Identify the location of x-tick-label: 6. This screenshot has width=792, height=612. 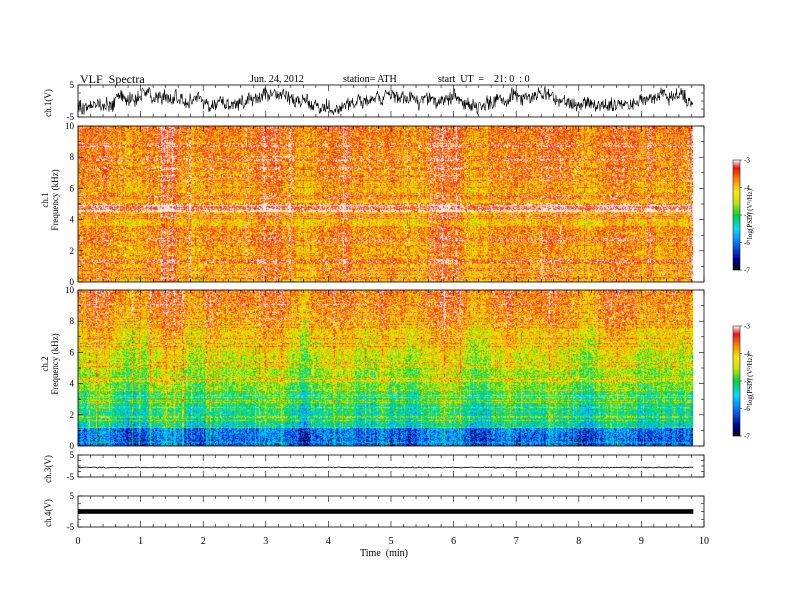
(453, 541).